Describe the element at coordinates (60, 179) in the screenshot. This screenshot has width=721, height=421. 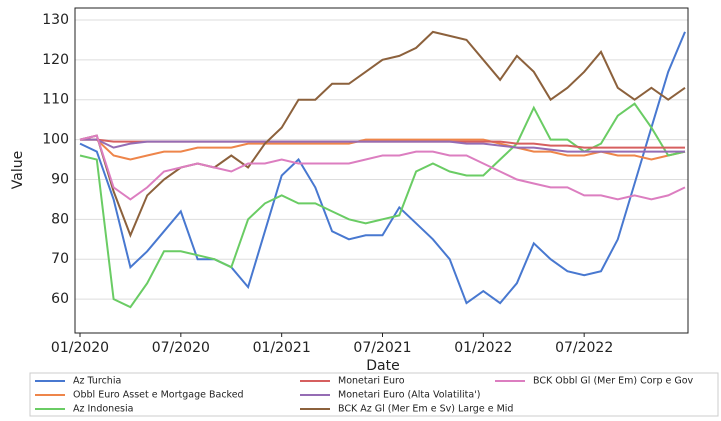
I see `y-tick-label: 90` at that location.